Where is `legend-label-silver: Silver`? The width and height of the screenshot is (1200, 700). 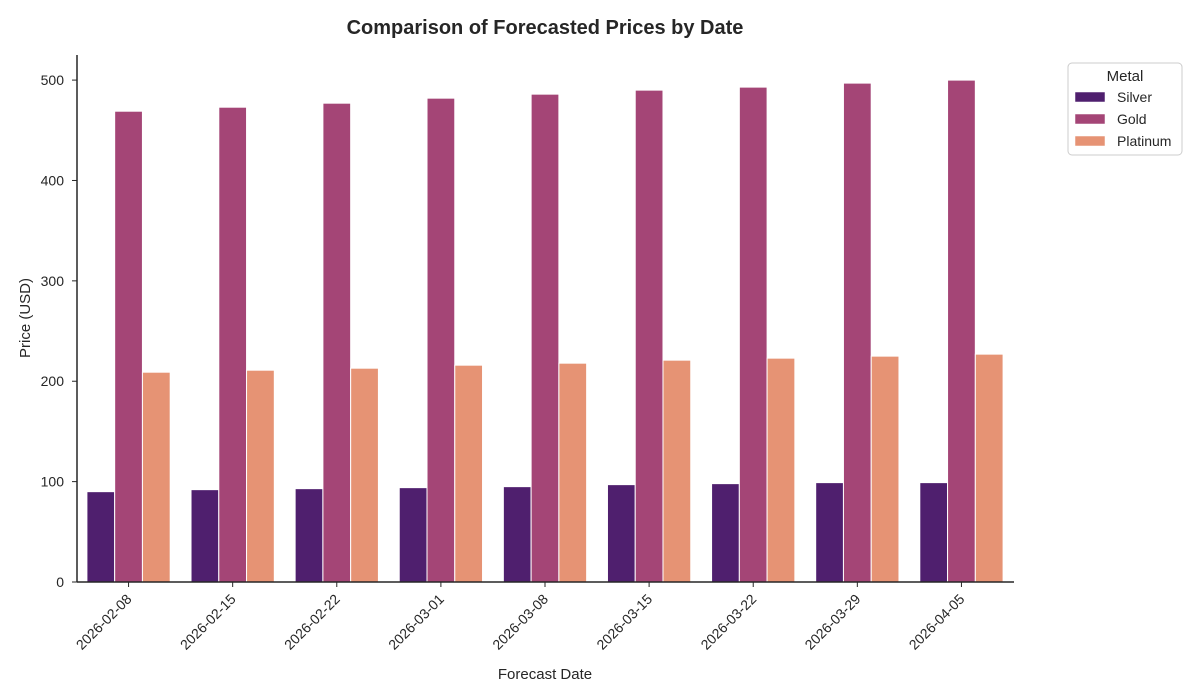 legend-label-silver: Silver is located at coordinates (1134, 97).